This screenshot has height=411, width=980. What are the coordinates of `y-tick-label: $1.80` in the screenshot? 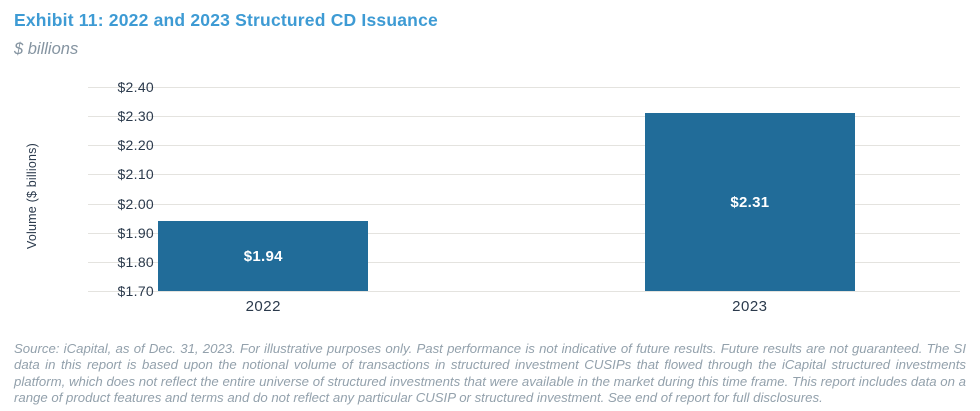 It's located at (135, 261).